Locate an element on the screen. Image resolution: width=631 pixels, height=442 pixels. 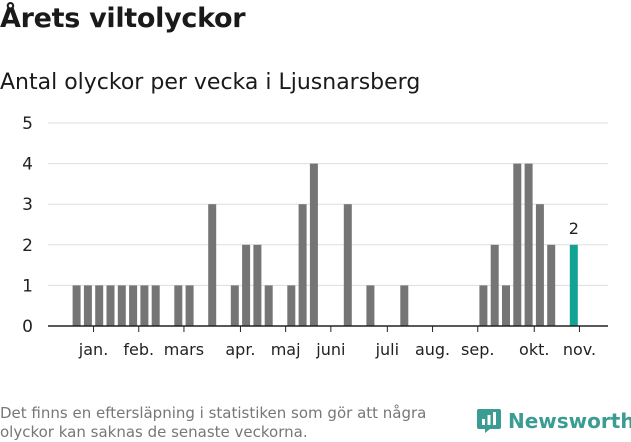
x-tick-label: maj is located at coordinates (286, 349).